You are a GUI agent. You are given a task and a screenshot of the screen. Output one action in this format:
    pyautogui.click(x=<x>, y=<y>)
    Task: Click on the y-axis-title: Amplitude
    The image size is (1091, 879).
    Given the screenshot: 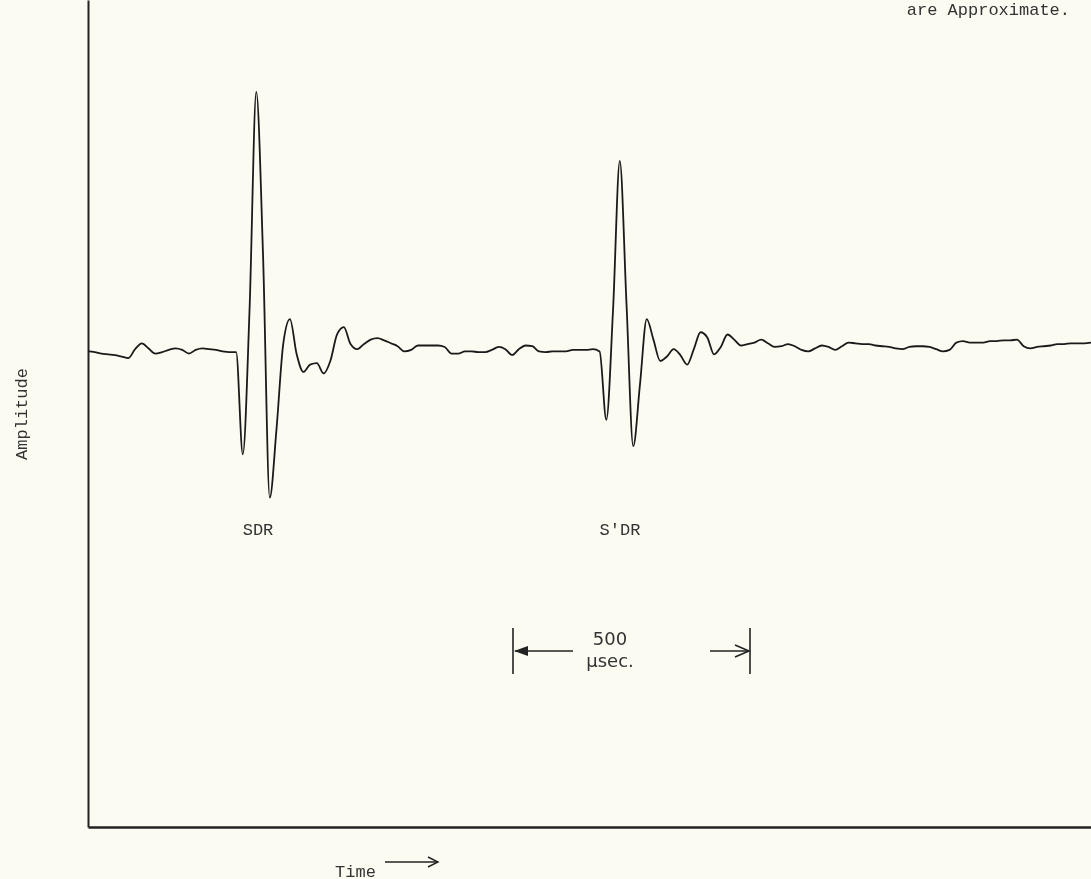 What is the action you would take?
    pyautogui.click(x=22, y=414)
    